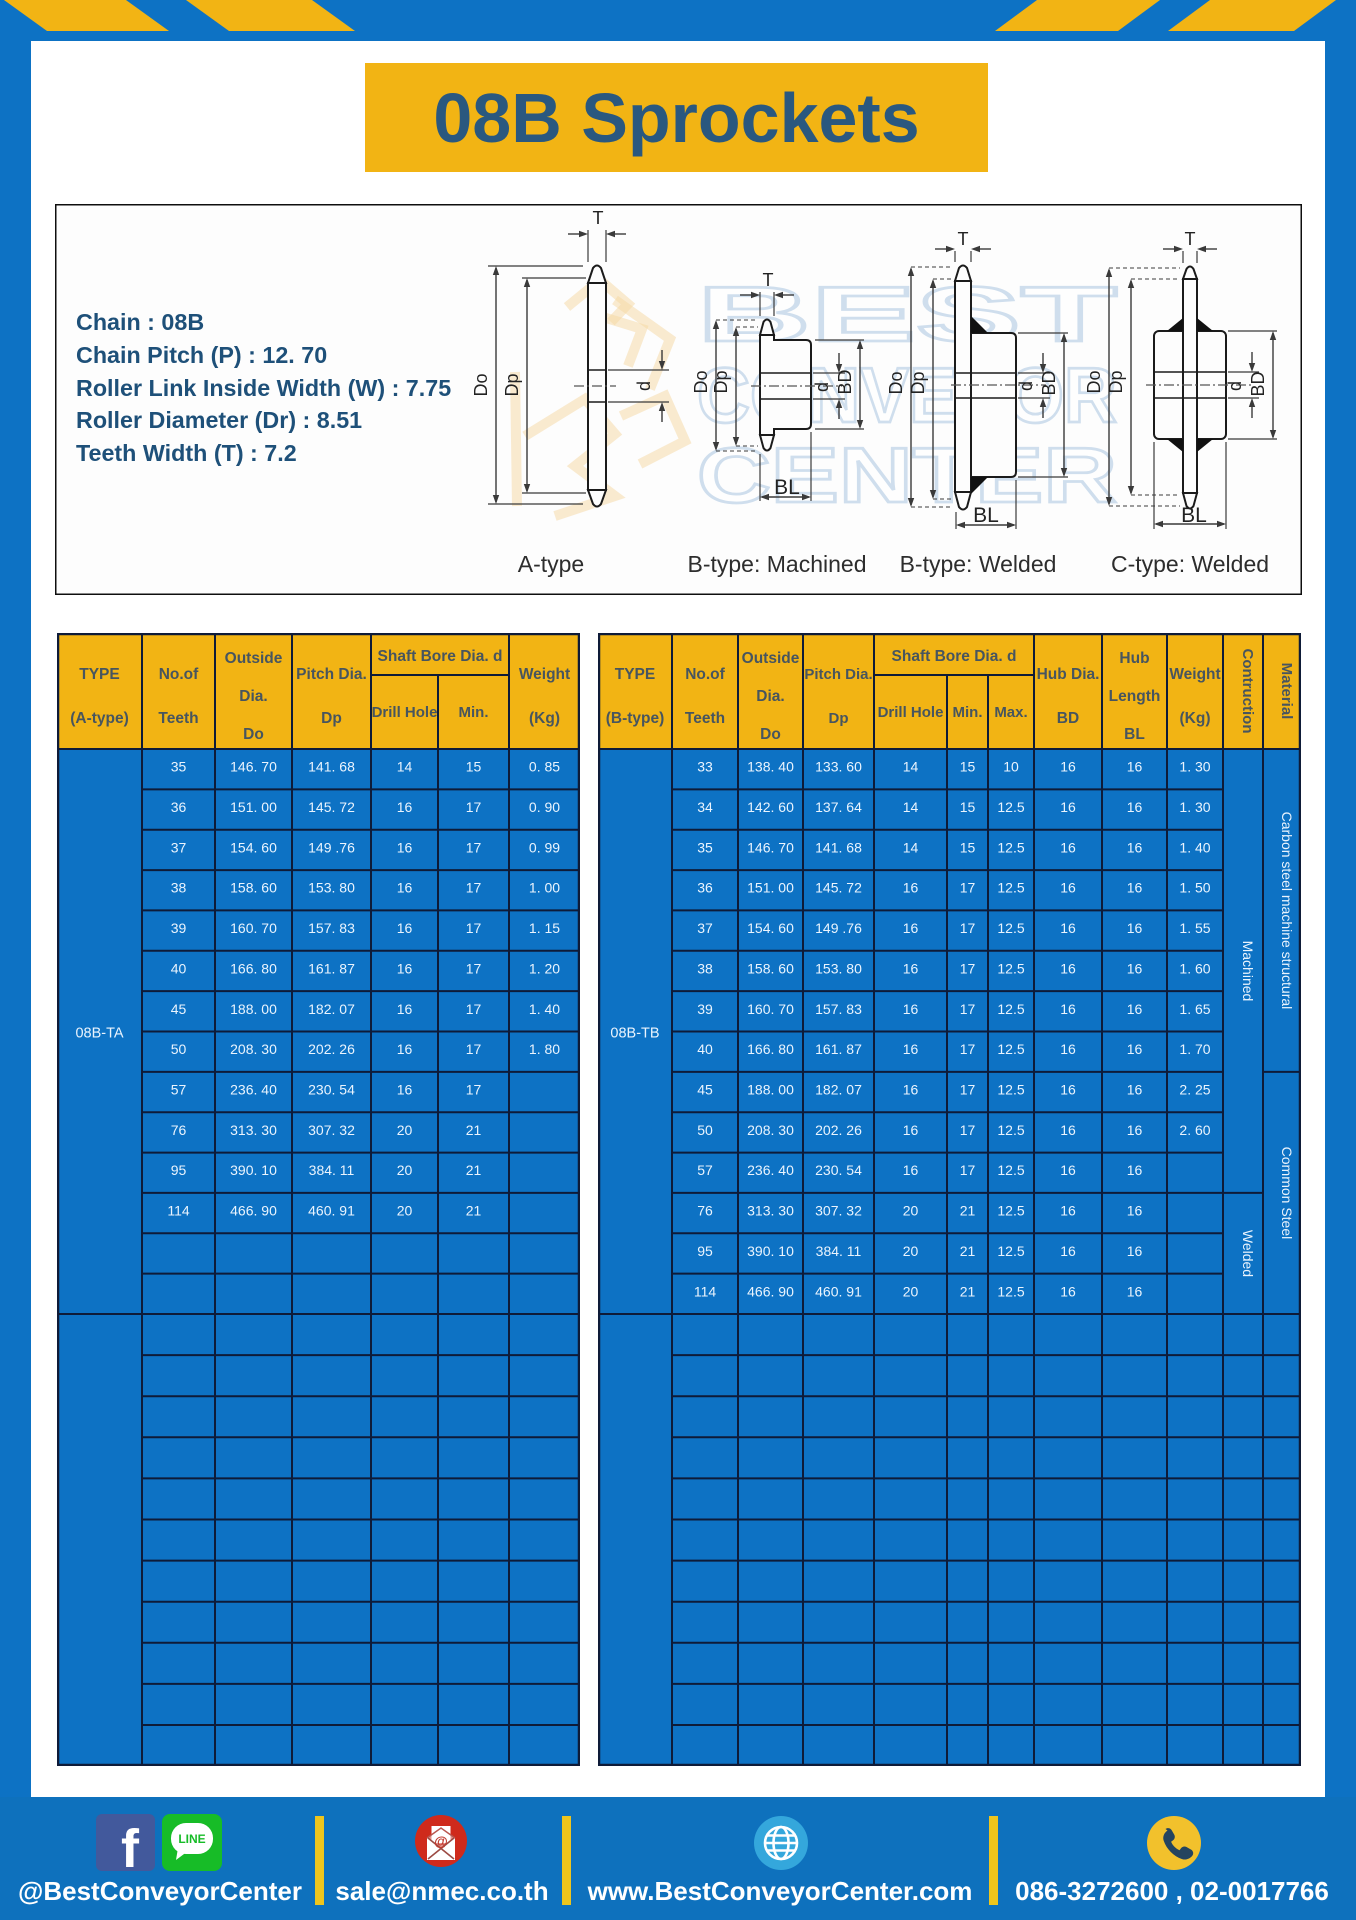 The width and height of the screenshot is (1356, 1920). Describe the element at coordinates (1134, 658) in the screenshot. I see `svg-text: Hub` at that location.